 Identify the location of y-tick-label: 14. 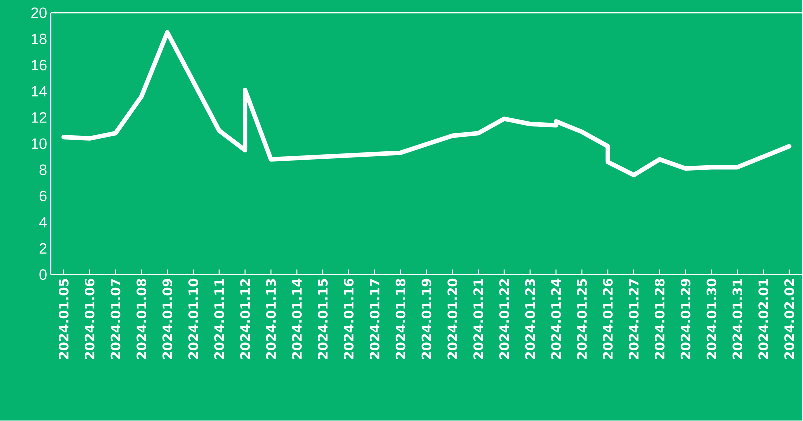
(40, 91).